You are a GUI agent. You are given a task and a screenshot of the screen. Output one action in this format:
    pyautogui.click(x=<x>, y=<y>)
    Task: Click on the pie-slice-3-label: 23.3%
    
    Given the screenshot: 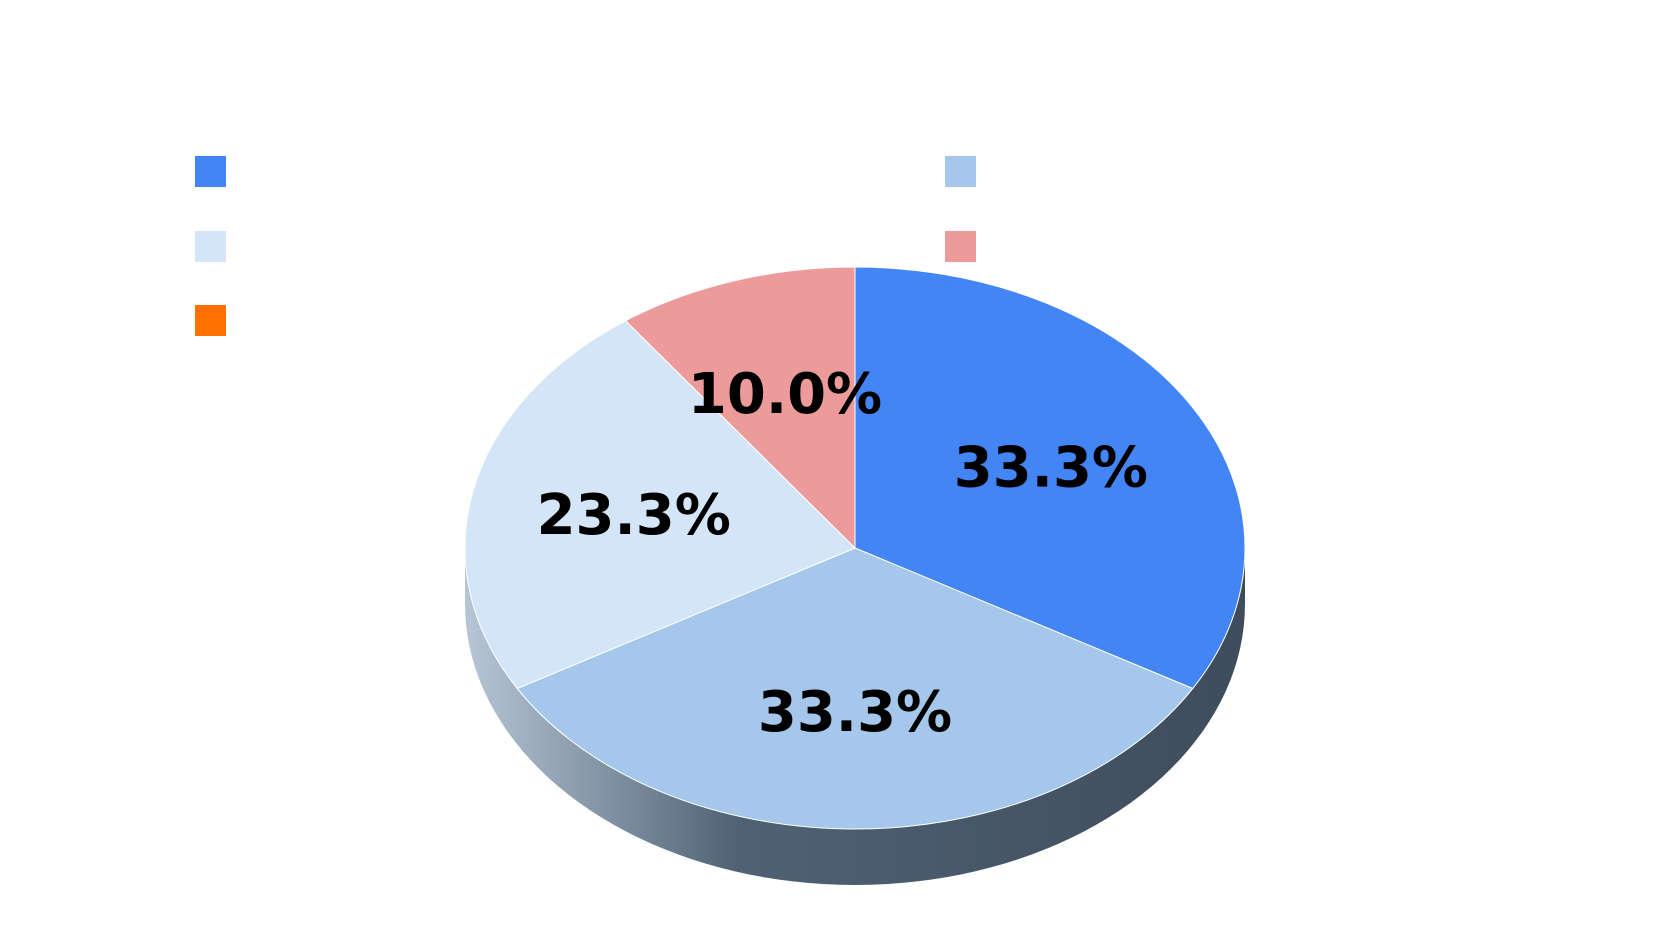 What is the action you would take?
    pyautogui.click(x=634, y=515)
    